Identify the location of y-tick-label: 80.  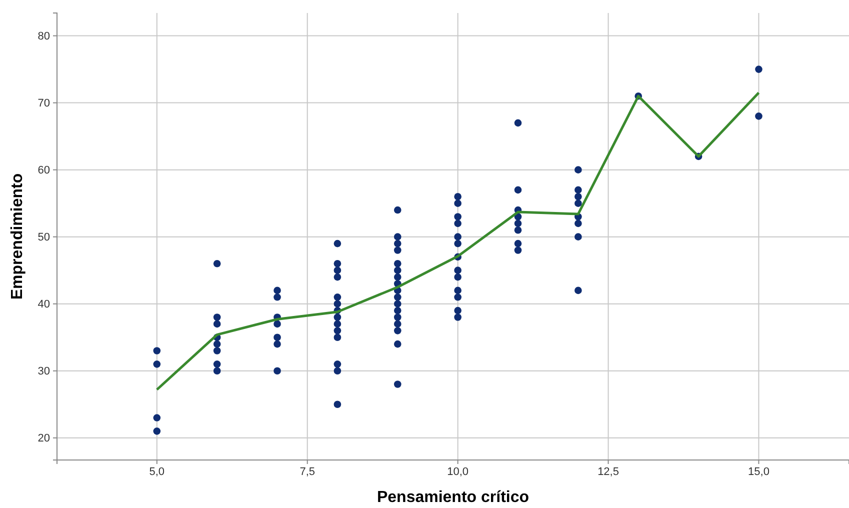
(44, 36).